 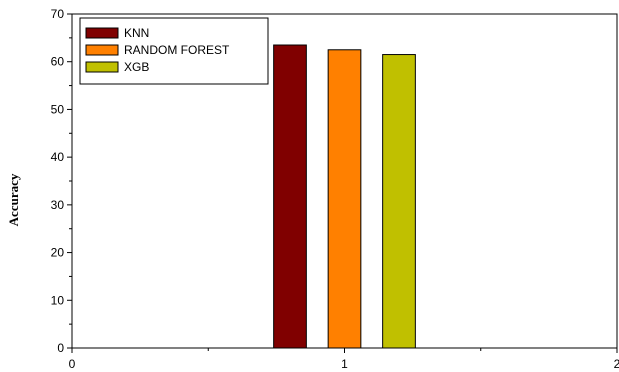 What do you see at coordinates (290, 196) in the screenshot?
I see `bar-knn` at bounding box center [290, 196].